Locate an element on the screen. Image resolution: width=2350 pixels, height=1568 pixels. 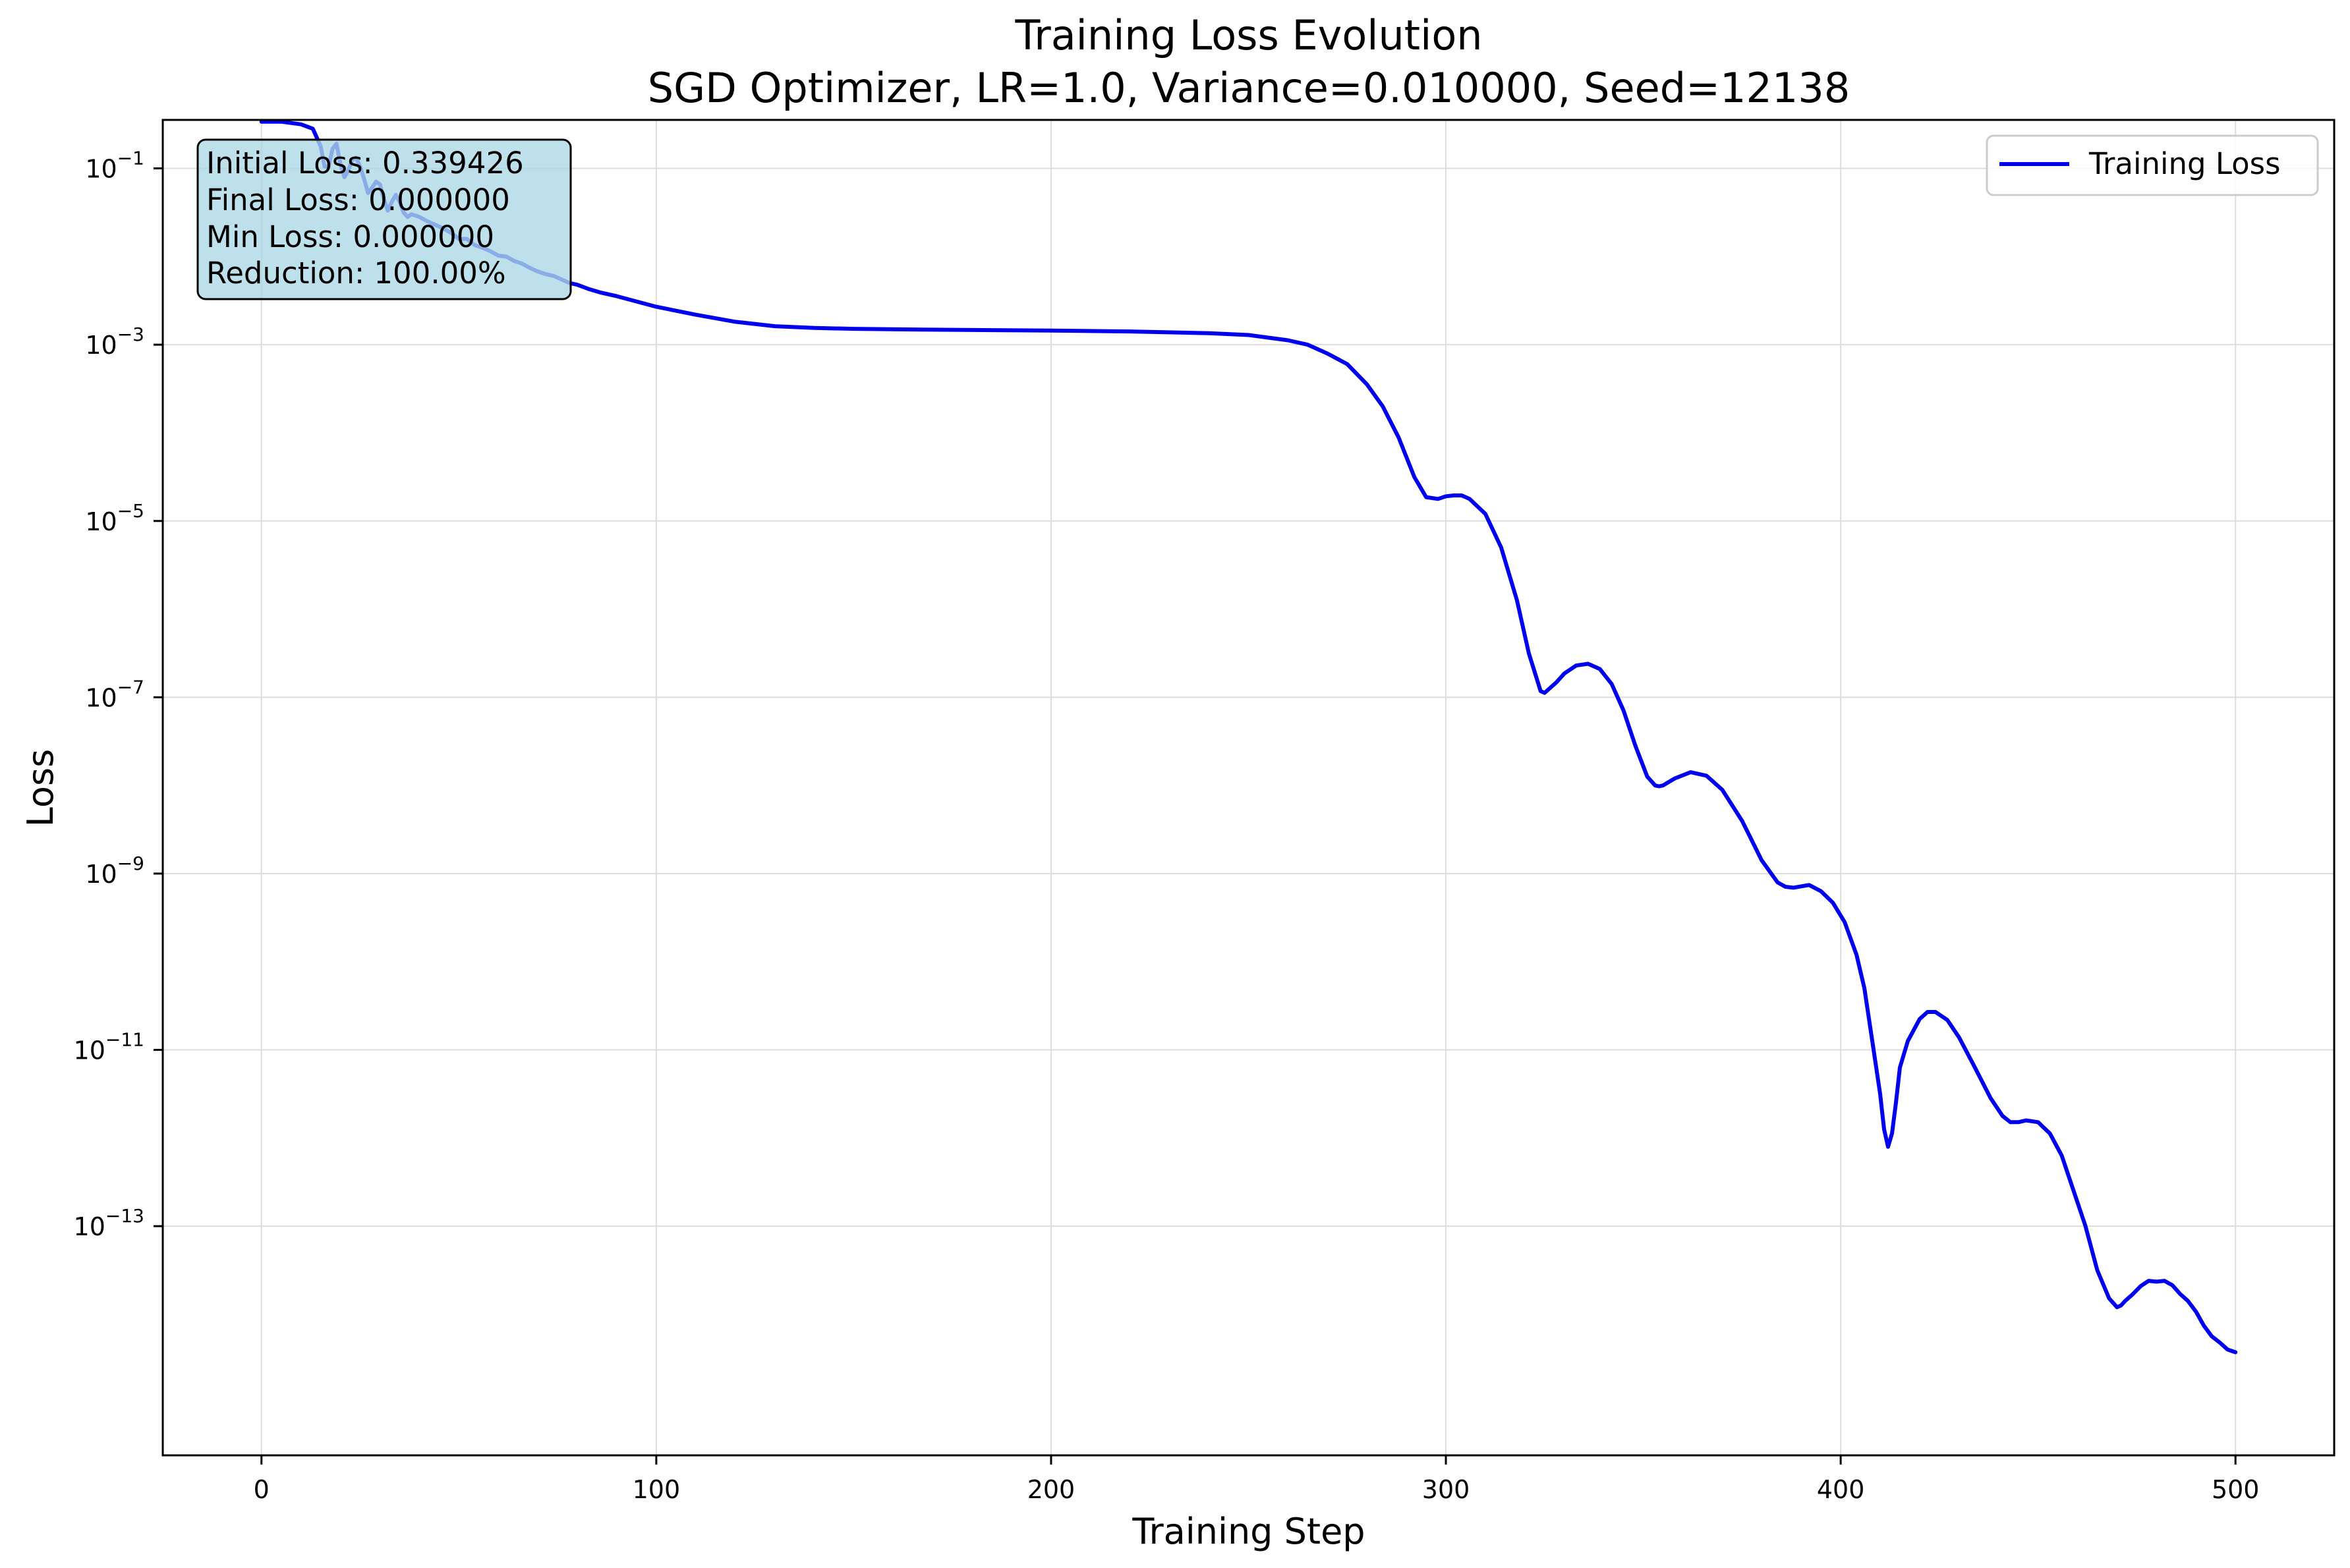
stats-initial-loss: Initial Loss: 0.339426 is located at coordinates (365, 163).